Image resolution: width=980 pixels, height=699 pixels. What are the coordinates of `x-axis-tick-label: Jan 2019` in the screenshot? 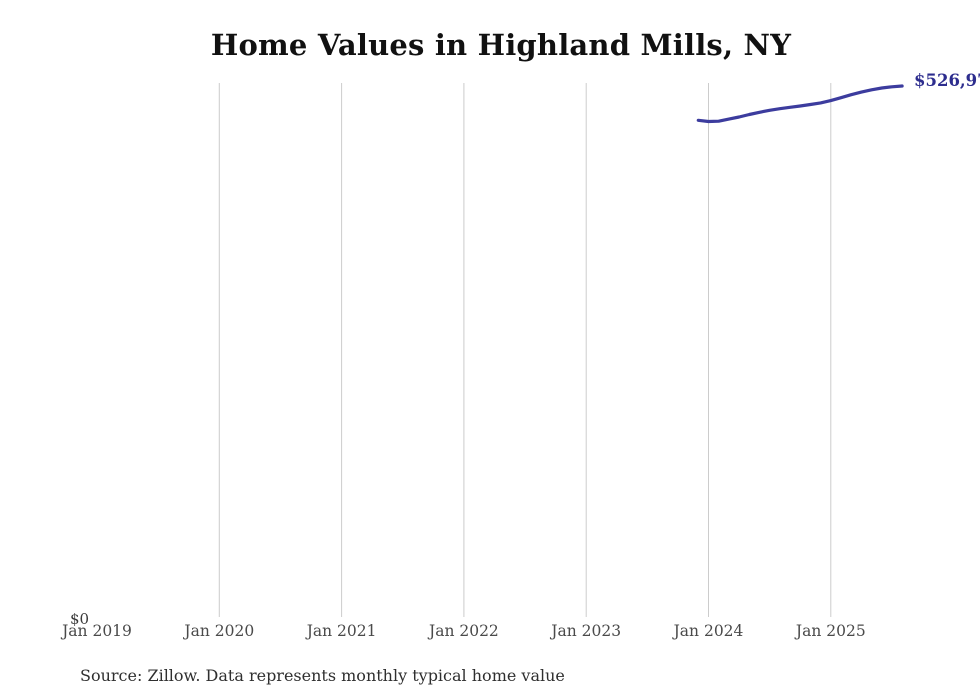 It's located at (97, 631).